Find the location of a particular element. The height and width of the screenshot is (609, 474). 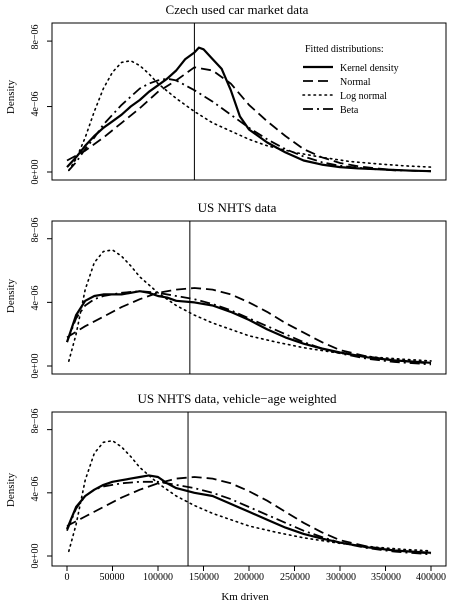

panel-3-series-beta is located at coordinates (249, 518).